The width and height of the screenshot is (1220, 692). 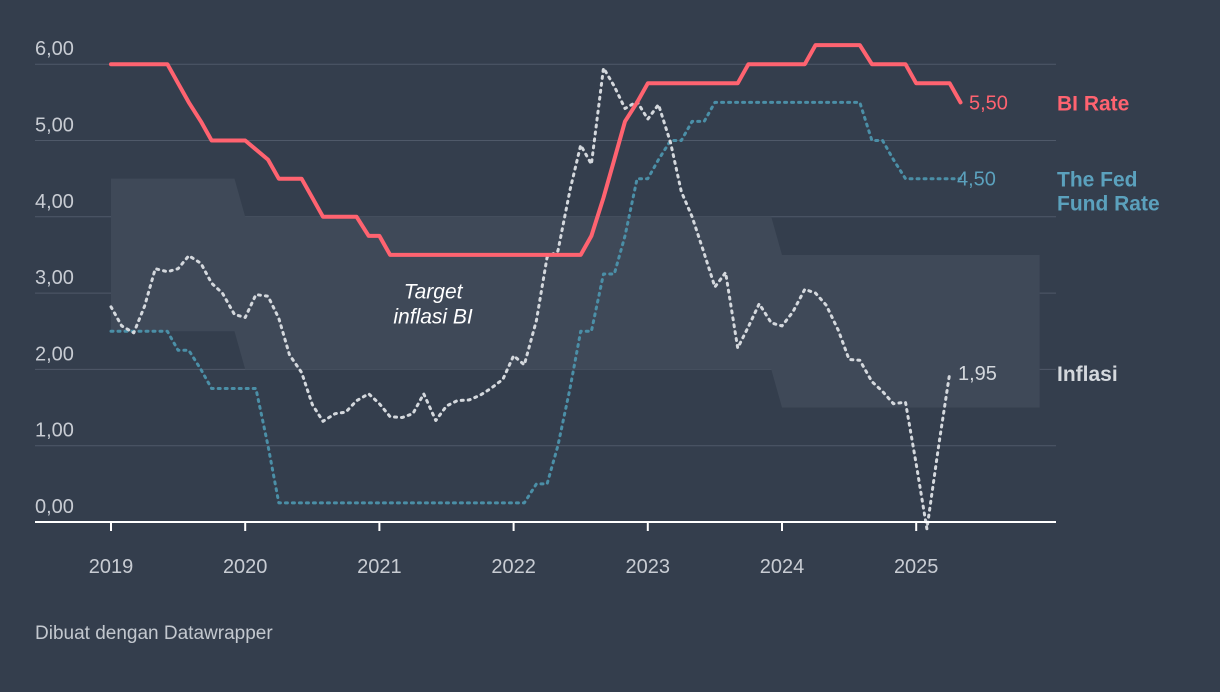 I want to click on end-value-label: 1,95, so click(x=977, y=374).